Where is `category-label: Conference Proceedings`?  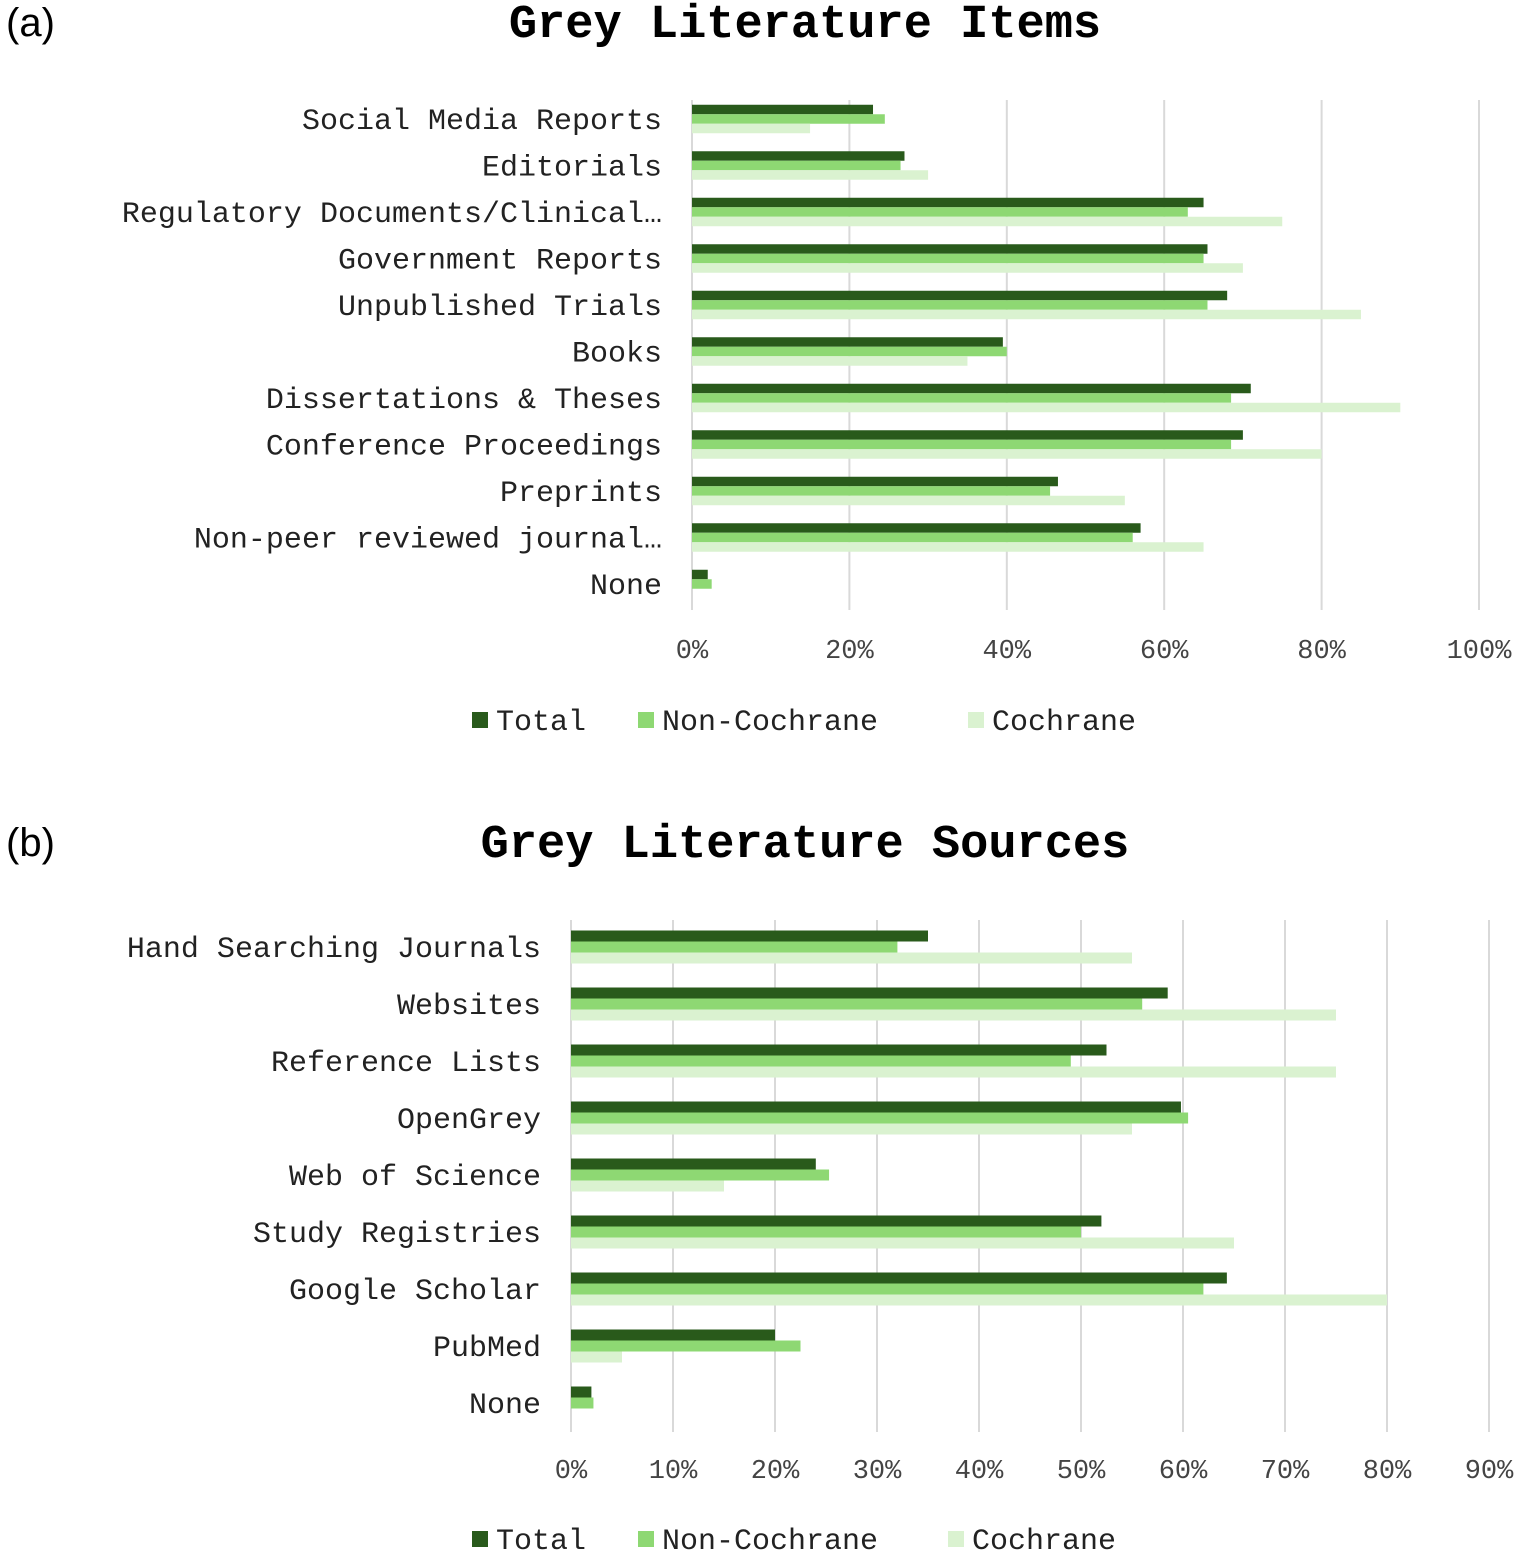
category-label: Conference Proceedings is located at coordinates (464, 448).